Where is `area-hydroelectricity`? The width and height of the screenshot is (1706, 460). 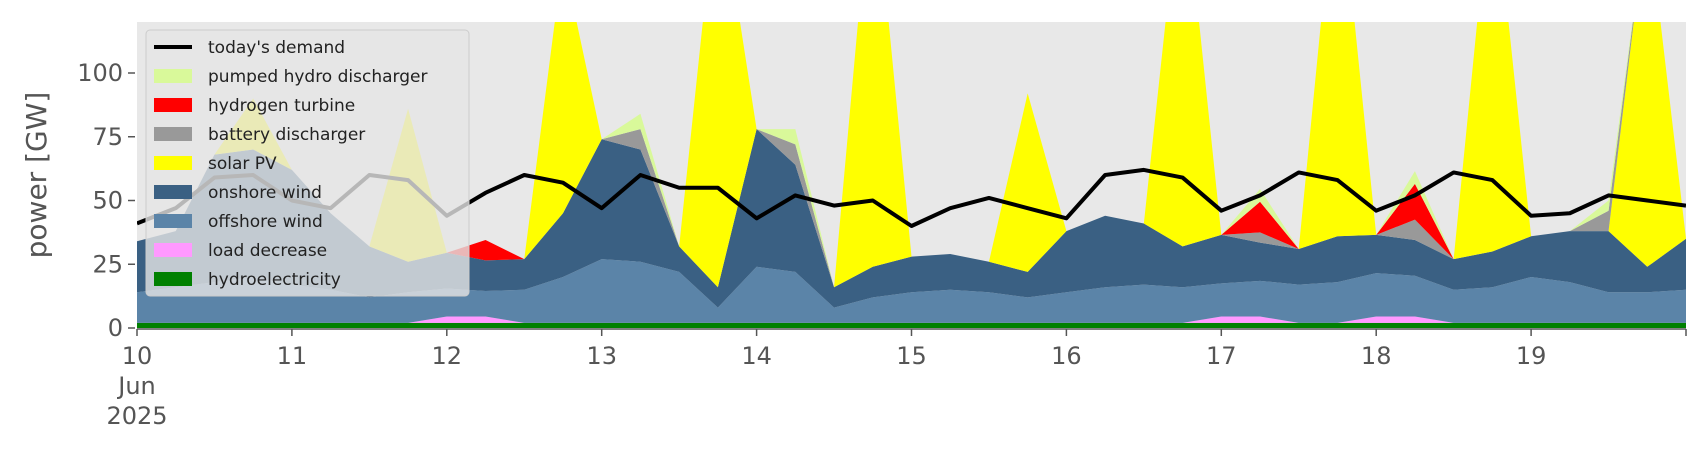 area-hydroelectricity is located at coordinates (911, 325).